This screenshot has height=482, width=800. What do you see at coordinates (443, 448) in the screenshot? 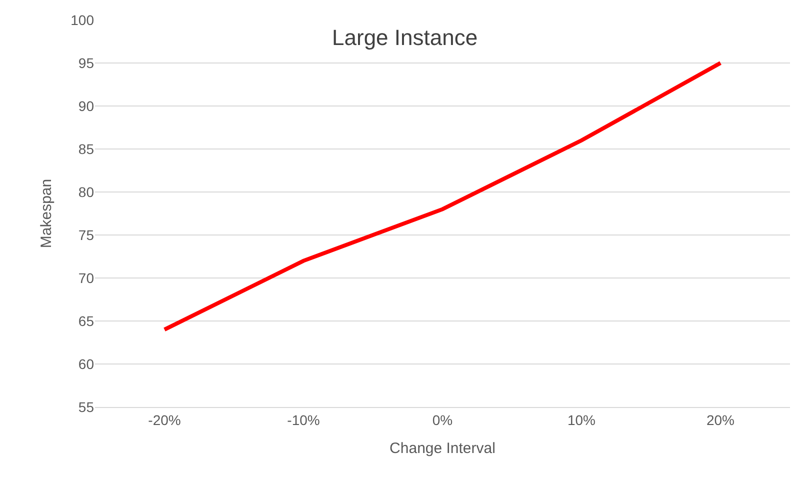
I see `x-axis-title: Change Interval` at bounding box center [443, 448].